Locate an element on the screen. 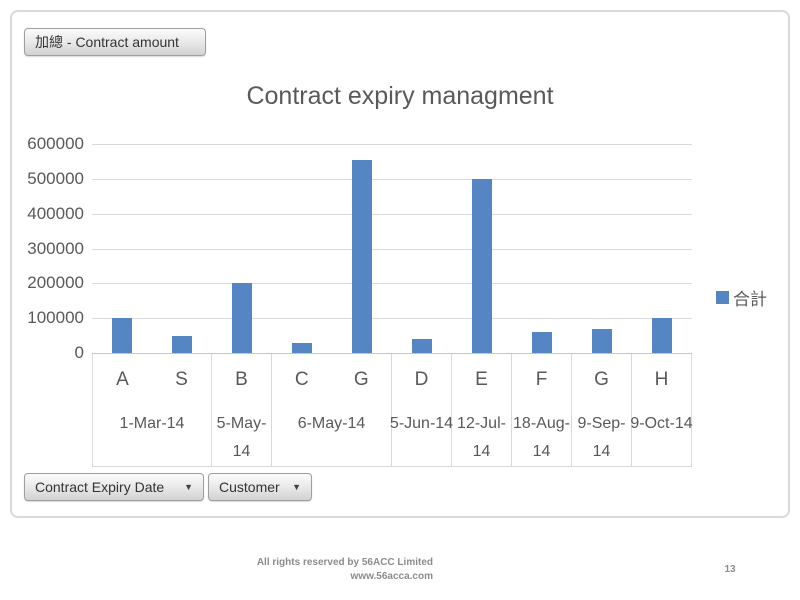  y-axis-label: 100000 is located at coordinates (55, 318).